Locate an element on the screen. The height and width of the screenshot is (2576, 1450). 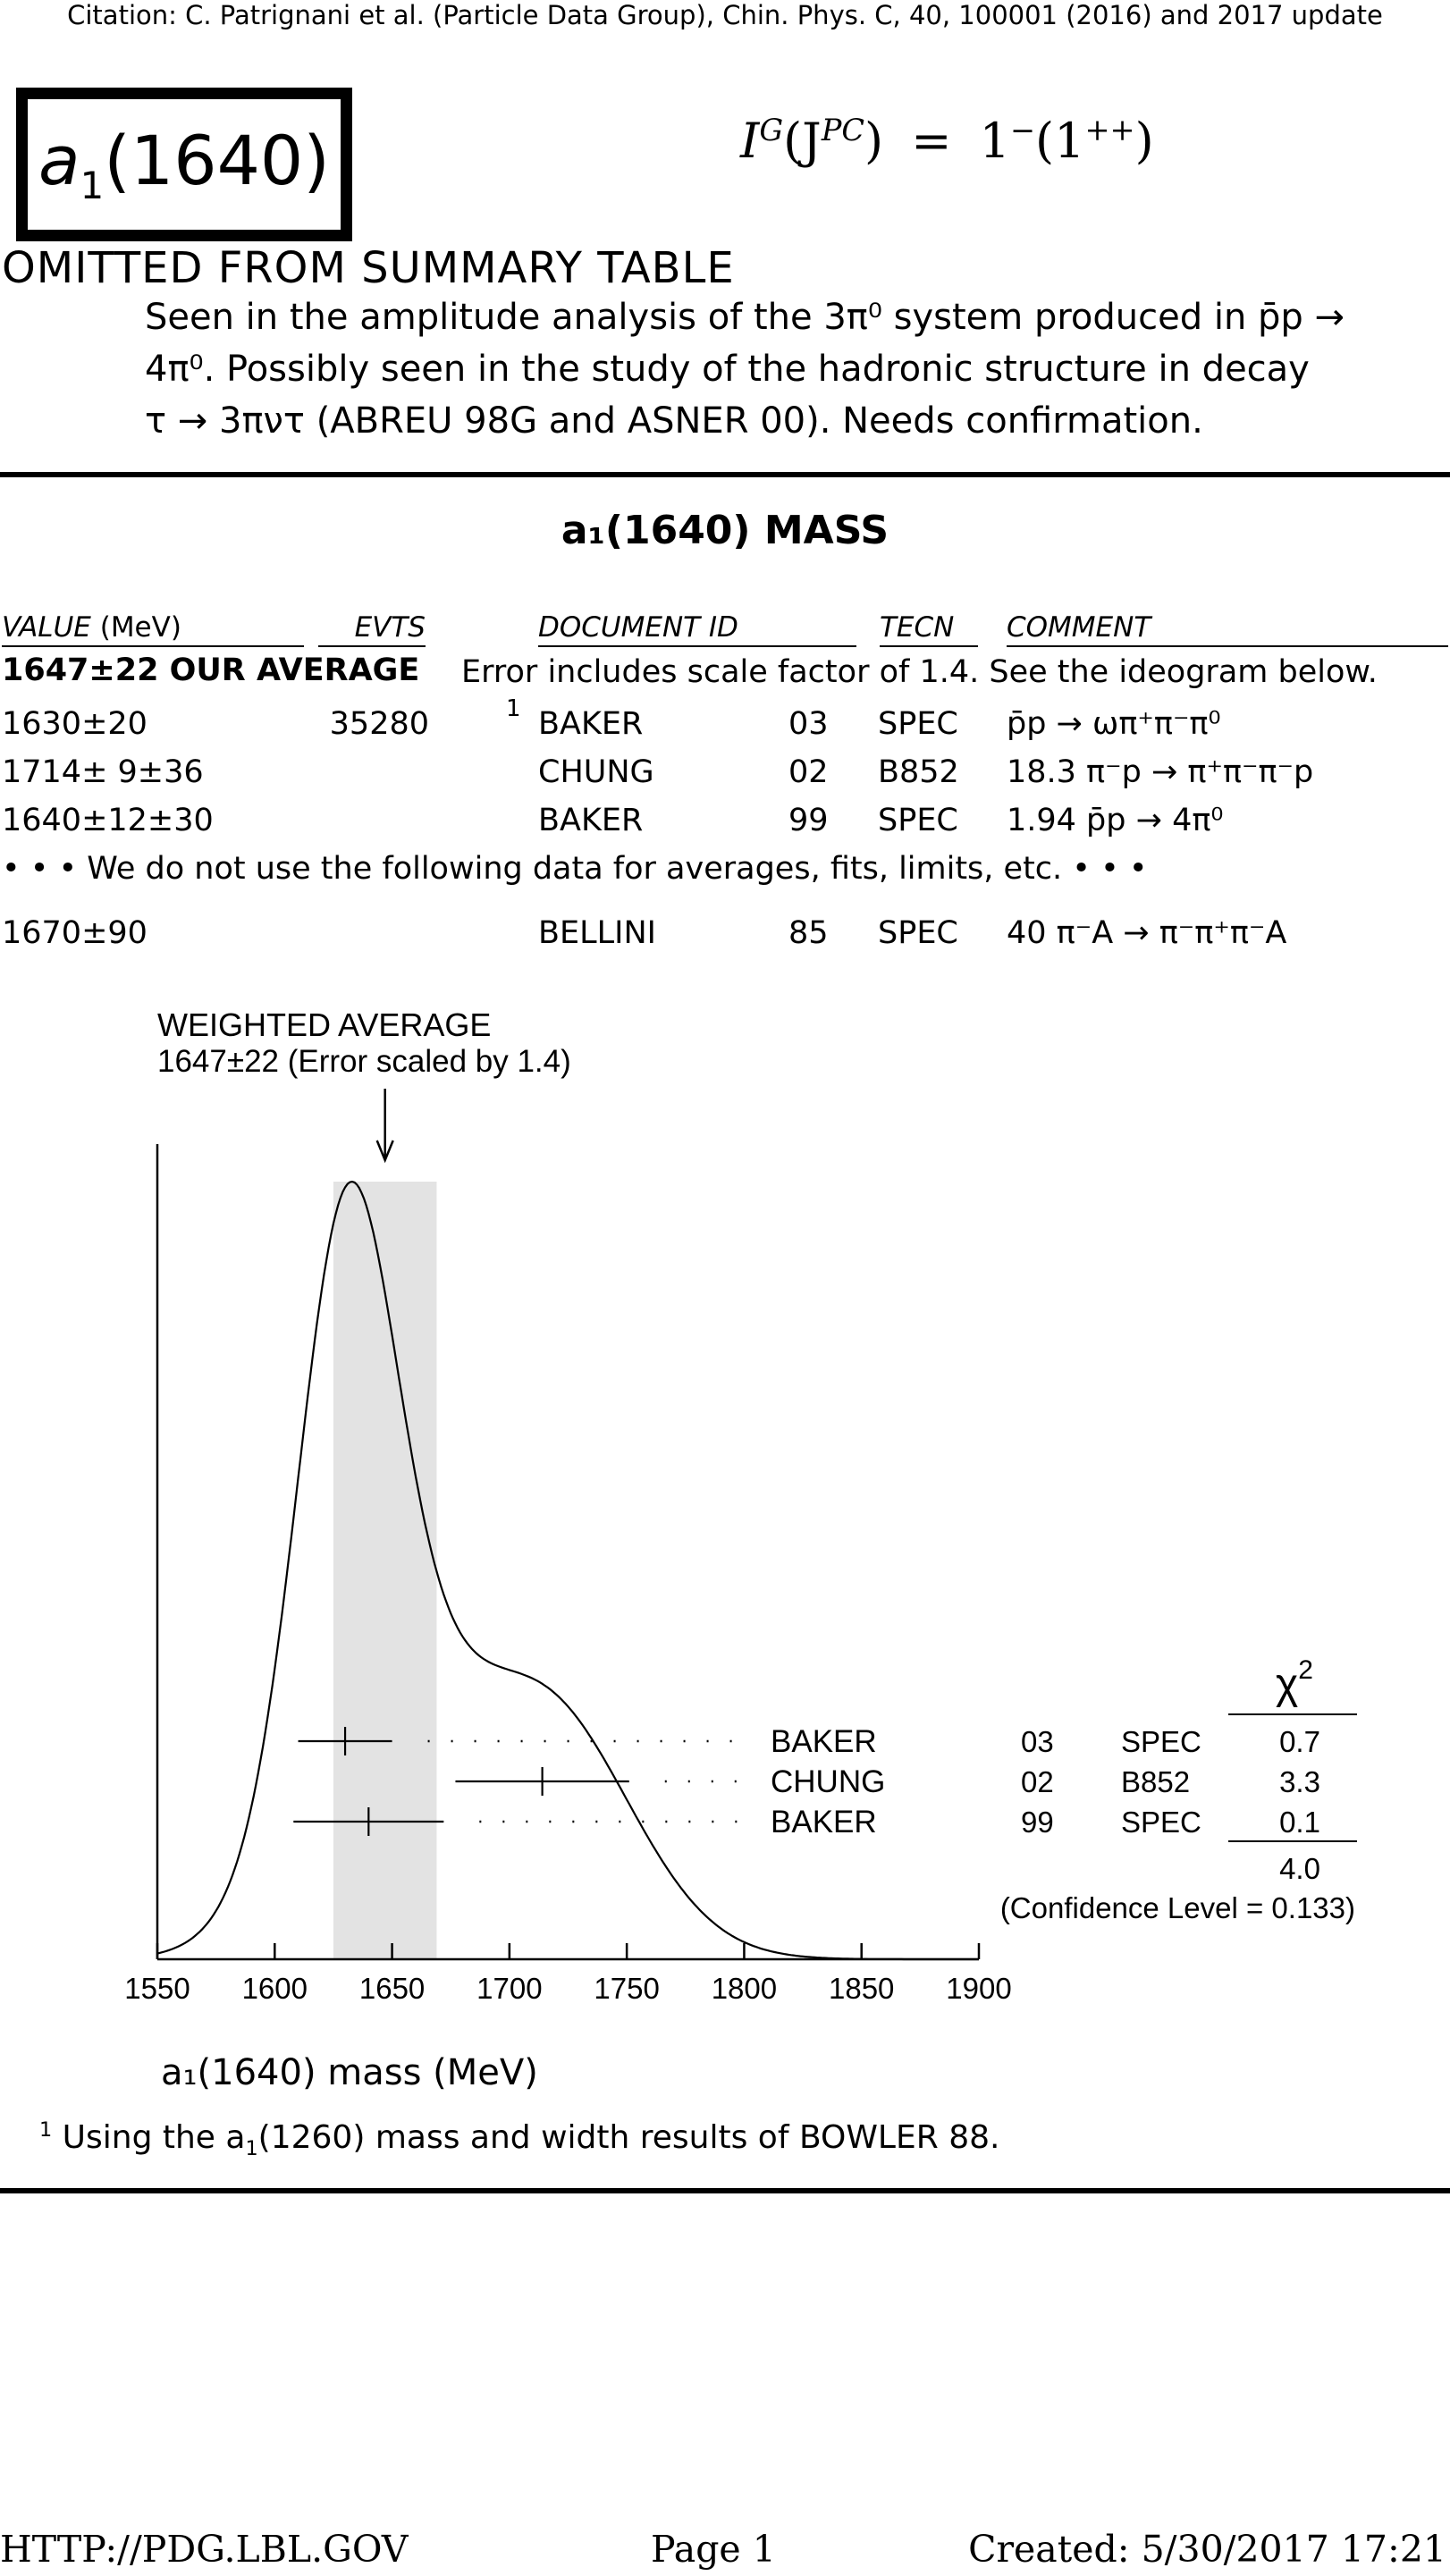
x-tick-label: 1650 is located at coordinates (392, 1989).